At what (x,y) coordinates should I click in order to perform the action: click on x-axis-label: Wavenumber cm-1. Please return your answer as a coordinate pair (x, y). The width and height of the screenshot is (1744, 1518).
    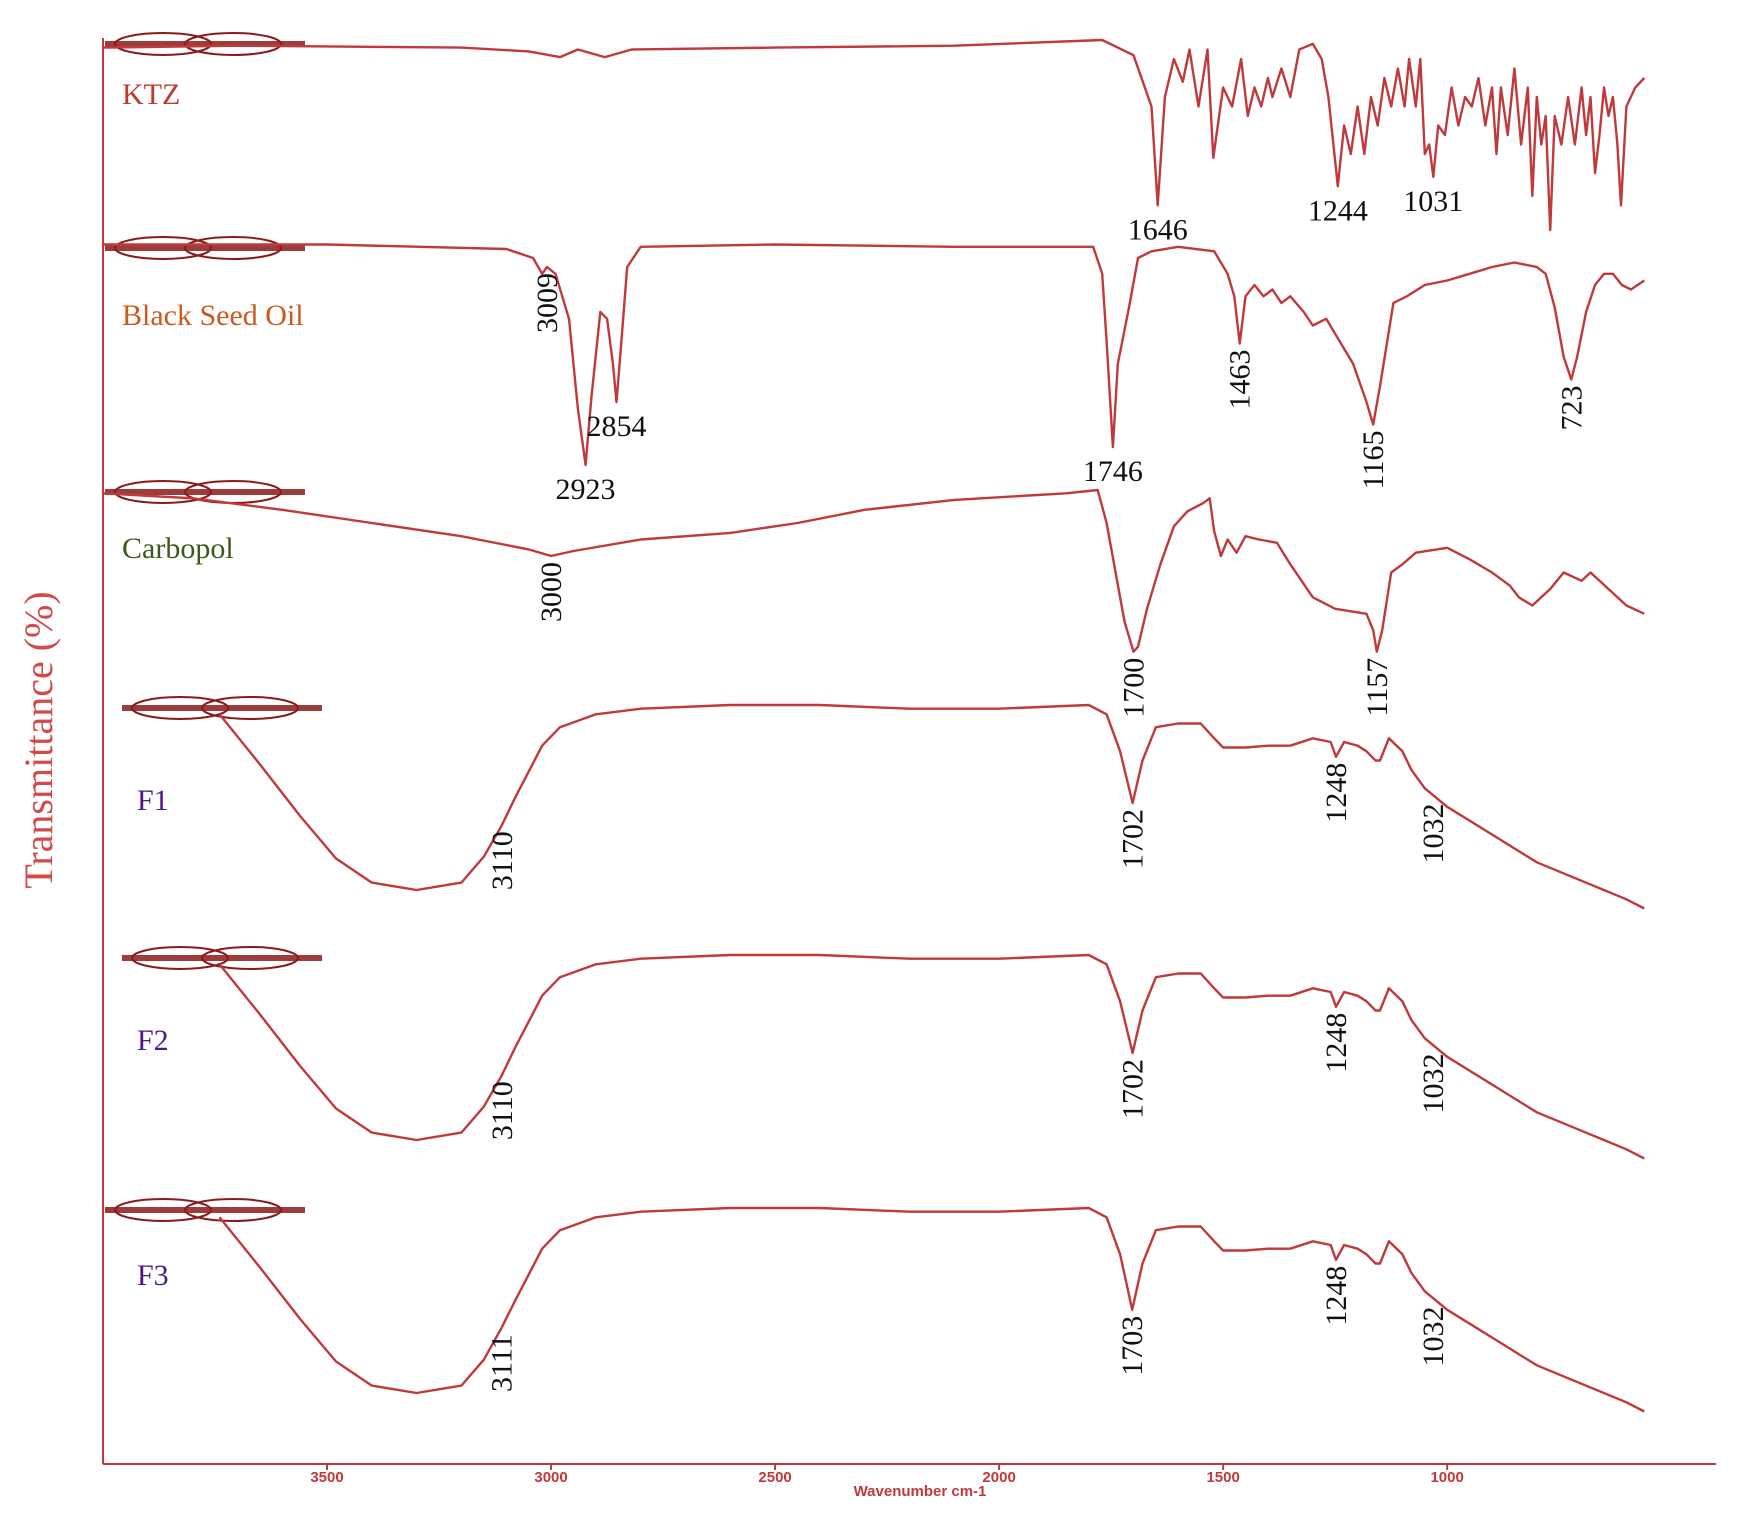
    Looking at the image, I should click on (920, 1491).